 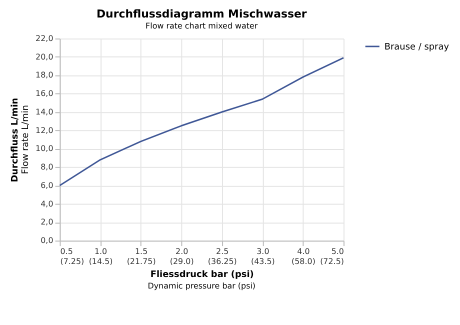 What do you see at coordinates (332, 256) in the screenshot?
I see `x-tick-label: 5.0 (72.5)` at bounding box center [332, 256].